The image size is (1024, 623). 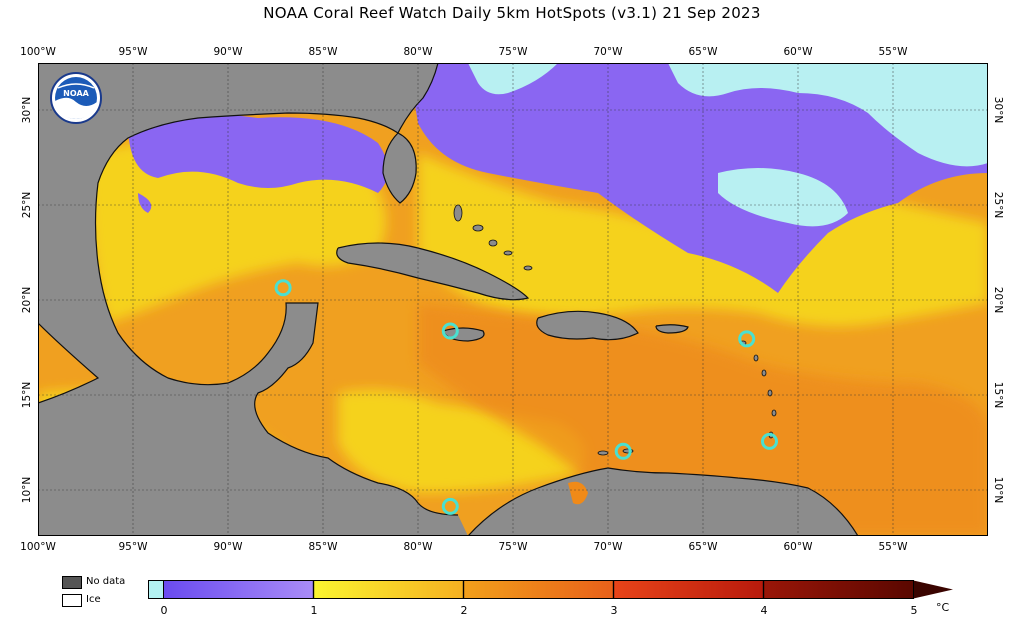 I want to click on ice-bermuda, so click(x=783, y=197).